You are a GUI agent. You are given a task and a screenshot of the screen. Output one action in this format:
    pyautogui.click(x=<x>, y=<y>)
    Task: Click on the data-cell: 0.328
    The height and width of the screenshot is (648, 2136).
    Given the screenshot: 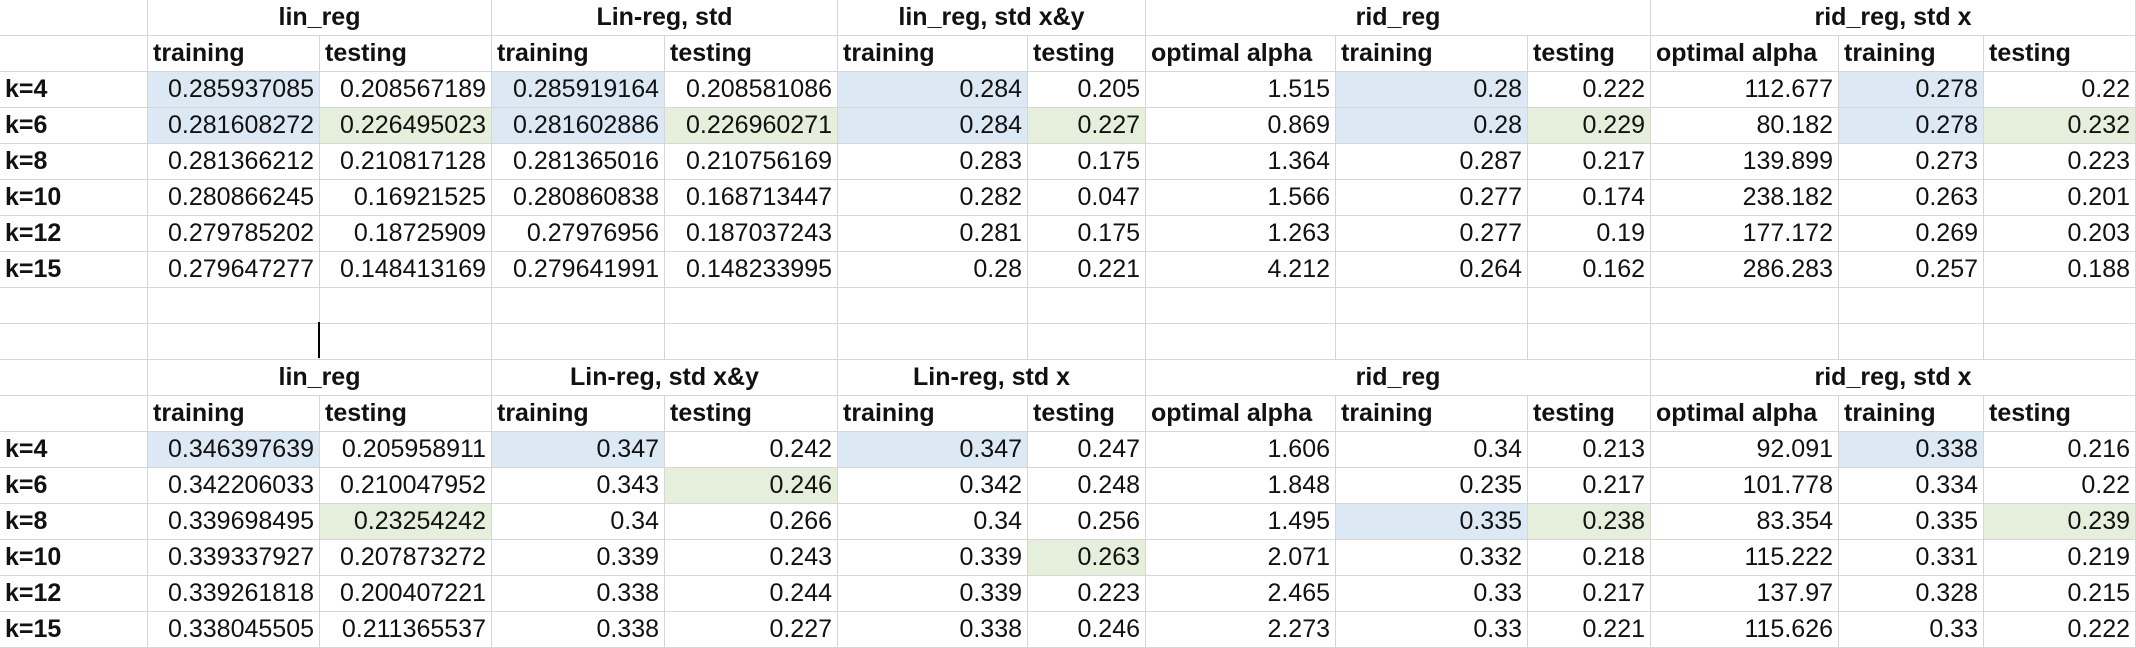 What is the action you would take?
    pyautogui.click(x=1911, y=594)
    